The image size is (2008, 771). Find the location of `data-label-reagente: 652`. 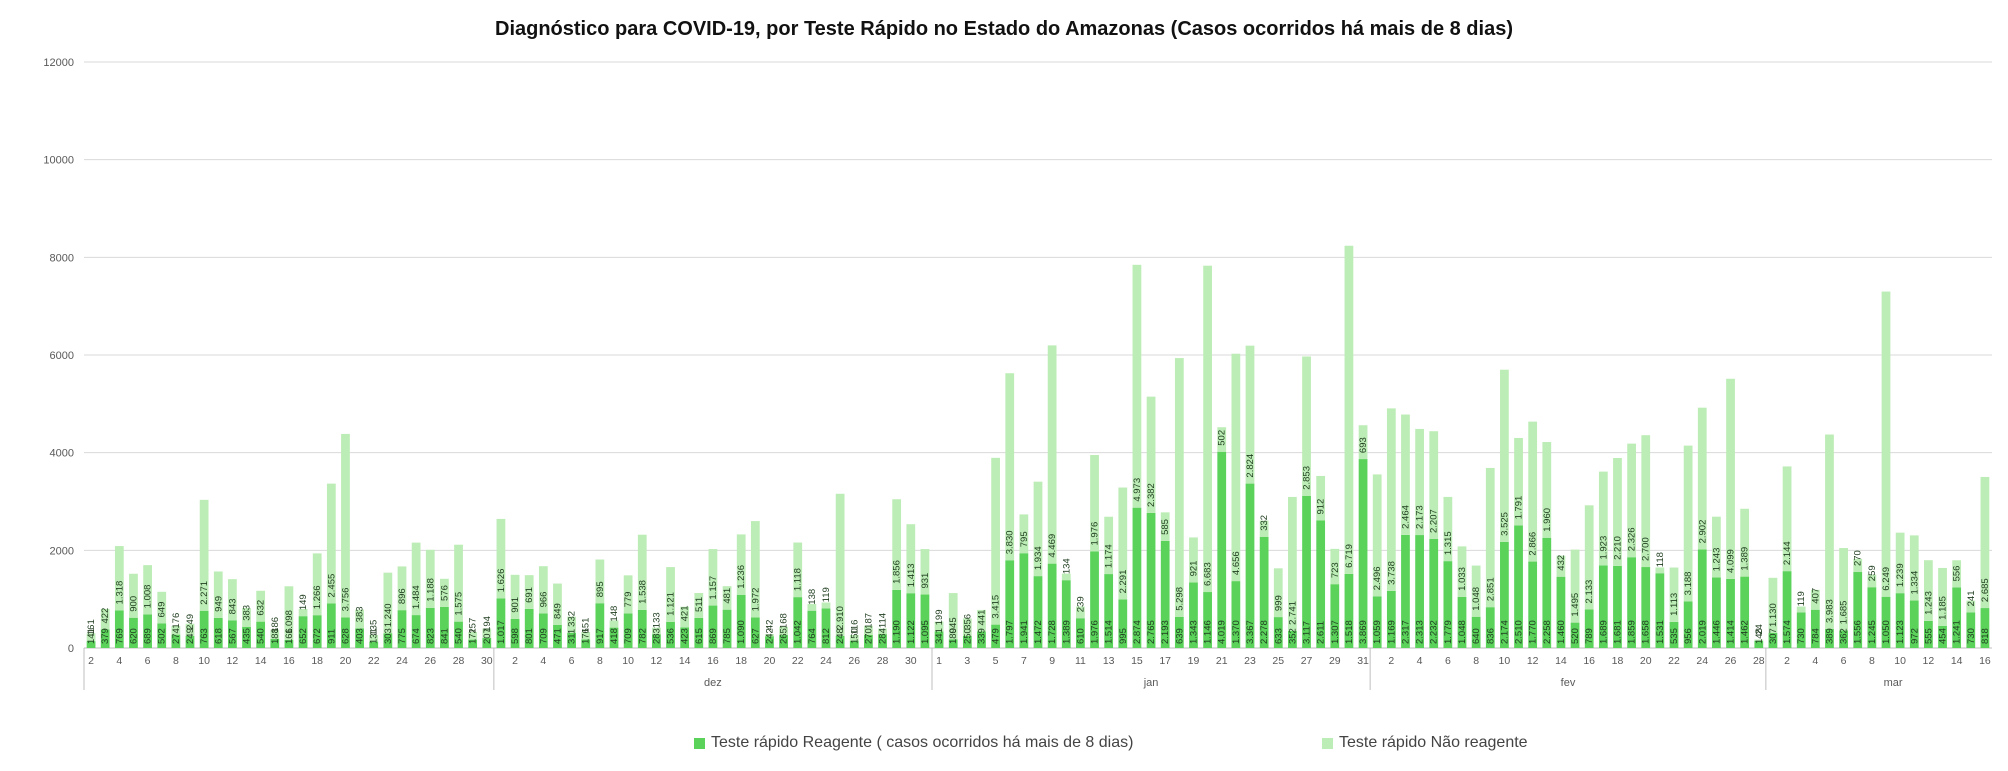

data-label-reagente: 652 is located at coordinates (303, 636).